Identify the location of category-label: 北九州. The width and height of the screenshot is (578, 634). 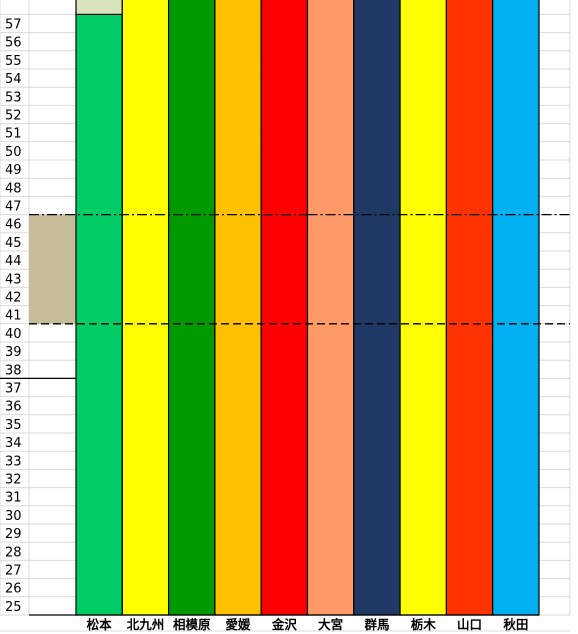
(146, 624).